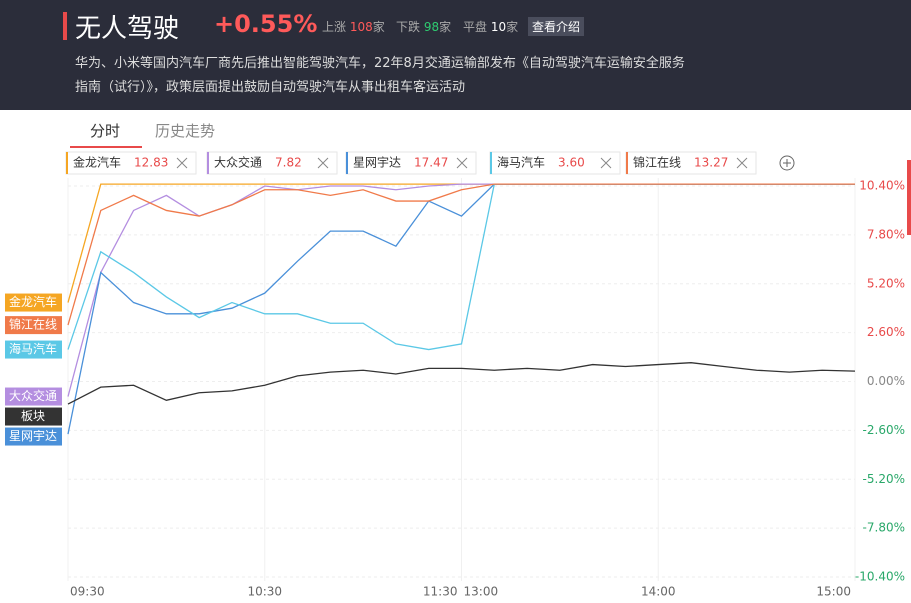  What do you see at coordinates (461, 383) in the screenshot?
I see `series-line` at bounding box center [461, 383].